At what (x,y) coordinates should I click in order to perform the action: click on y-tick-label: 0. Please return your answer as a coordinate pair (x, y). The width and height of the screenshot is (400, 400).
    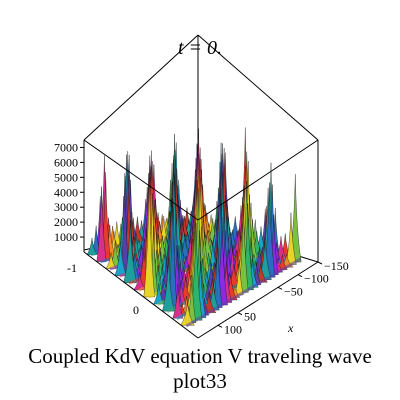
    Looking at the image, I should click on (136, 310).